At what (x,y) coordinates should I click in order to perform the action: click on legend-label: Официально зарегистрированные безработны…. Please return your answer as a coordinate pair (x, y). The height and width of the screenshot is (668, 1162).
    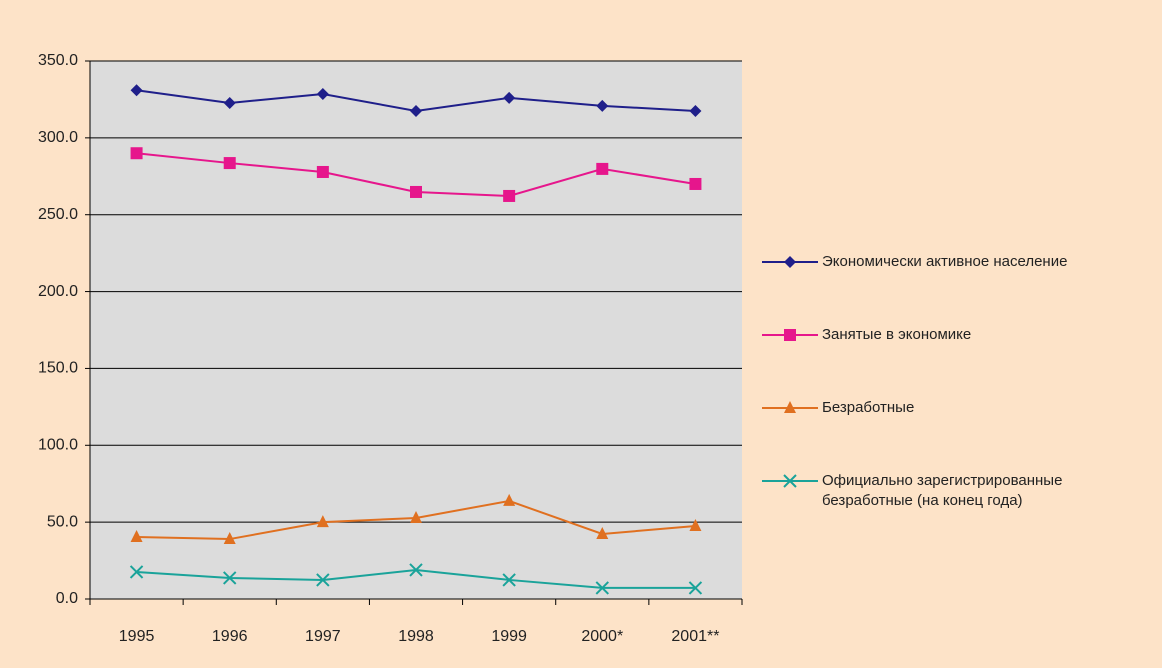
    Looking at the image, I should click on (942, 490).